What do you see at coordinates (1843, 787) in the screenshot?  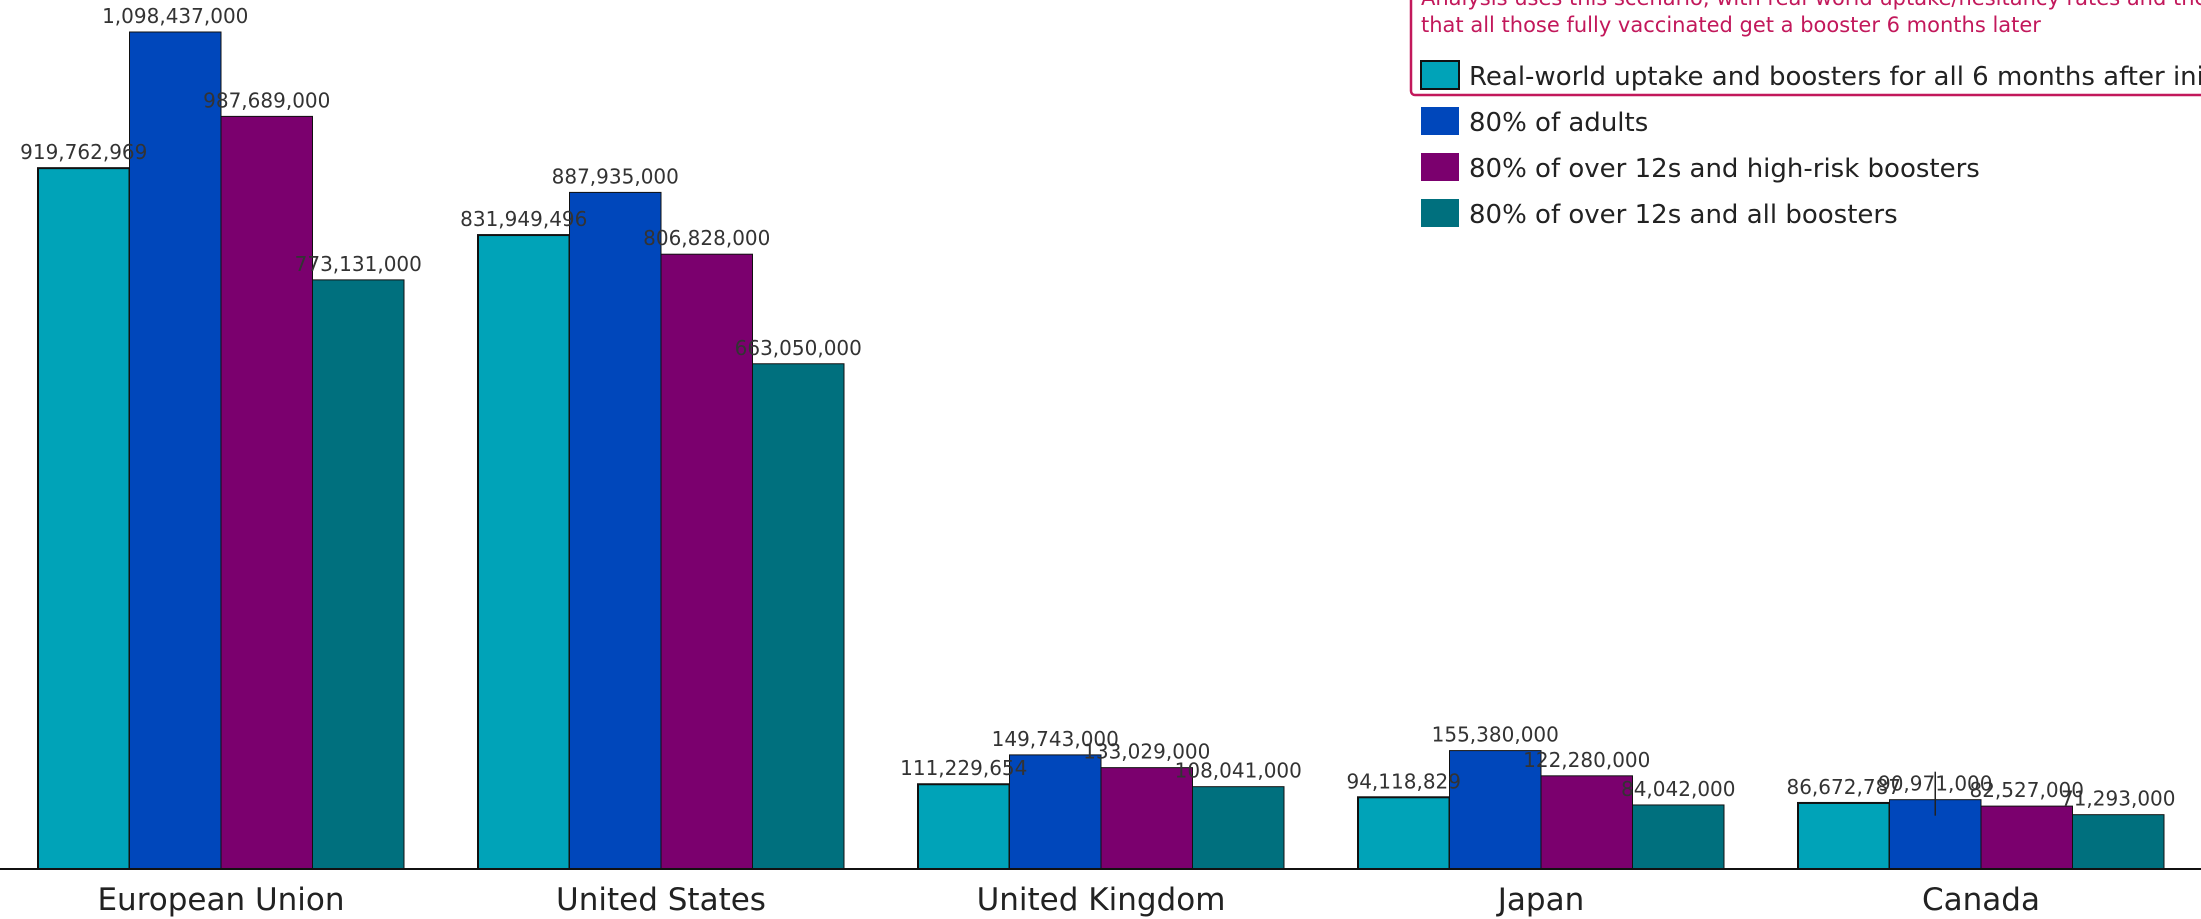 I see `value-label-canada-series-1: 86,672,787` at bounding box center [1843, 787].